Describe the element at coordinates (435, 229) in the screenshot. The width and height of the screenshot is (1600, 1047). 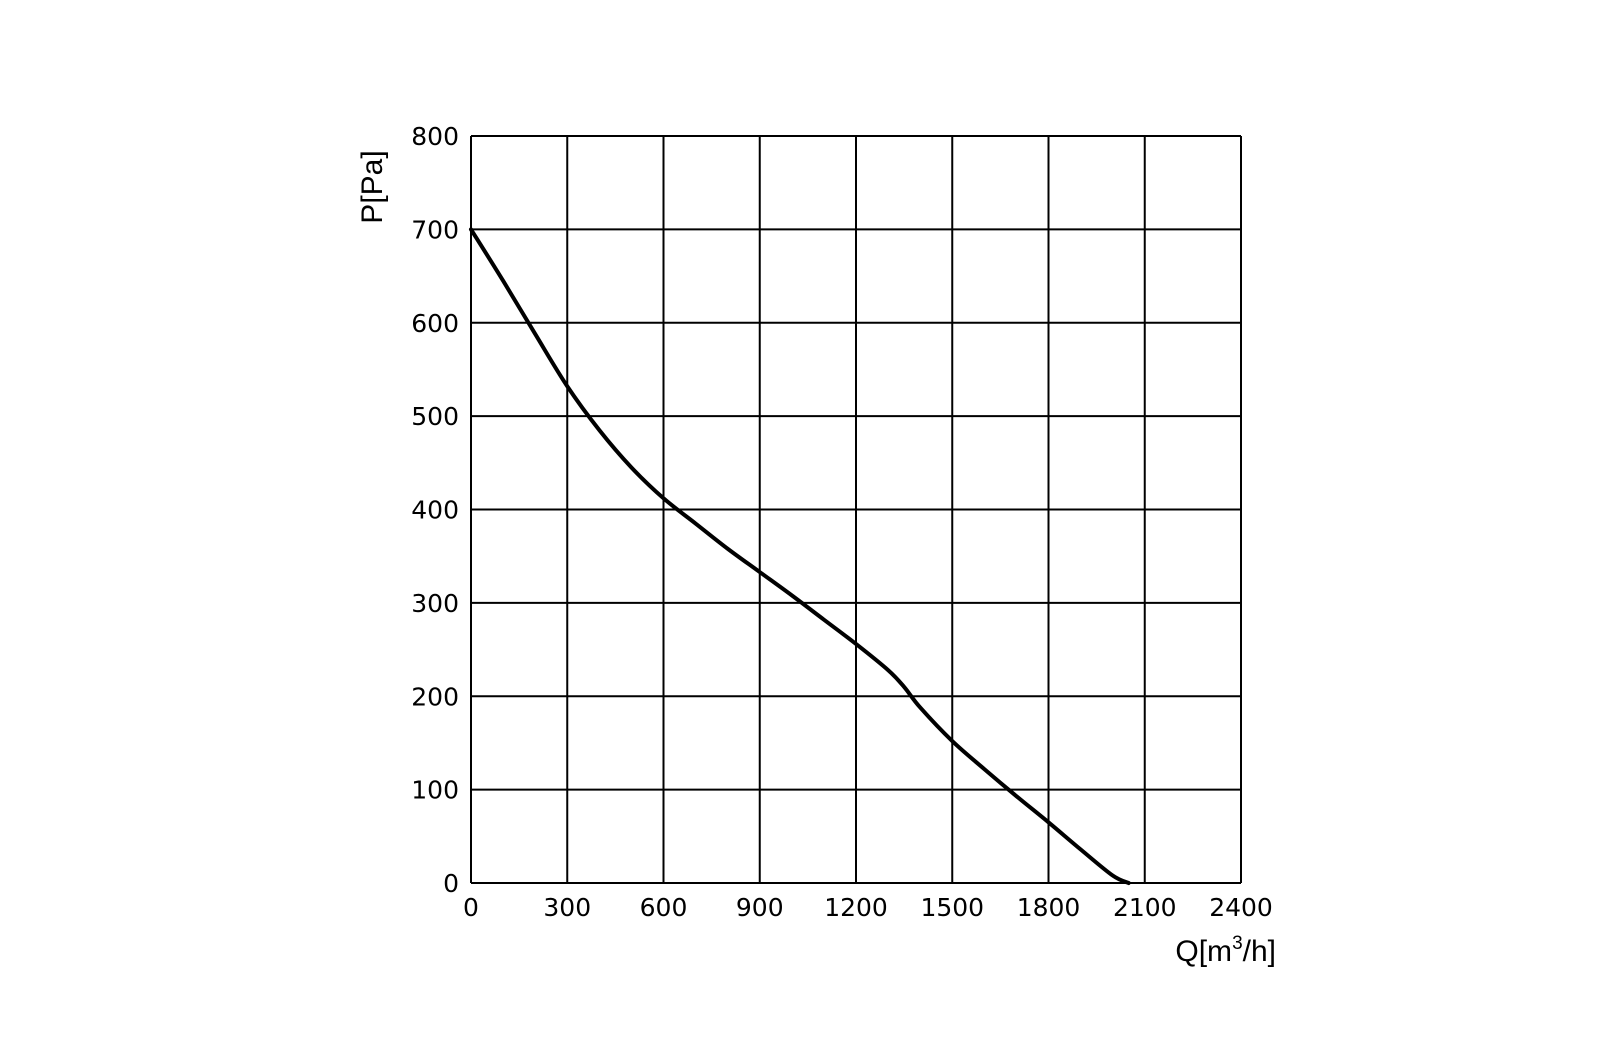
I see `y-tick-label: 700` at that location.